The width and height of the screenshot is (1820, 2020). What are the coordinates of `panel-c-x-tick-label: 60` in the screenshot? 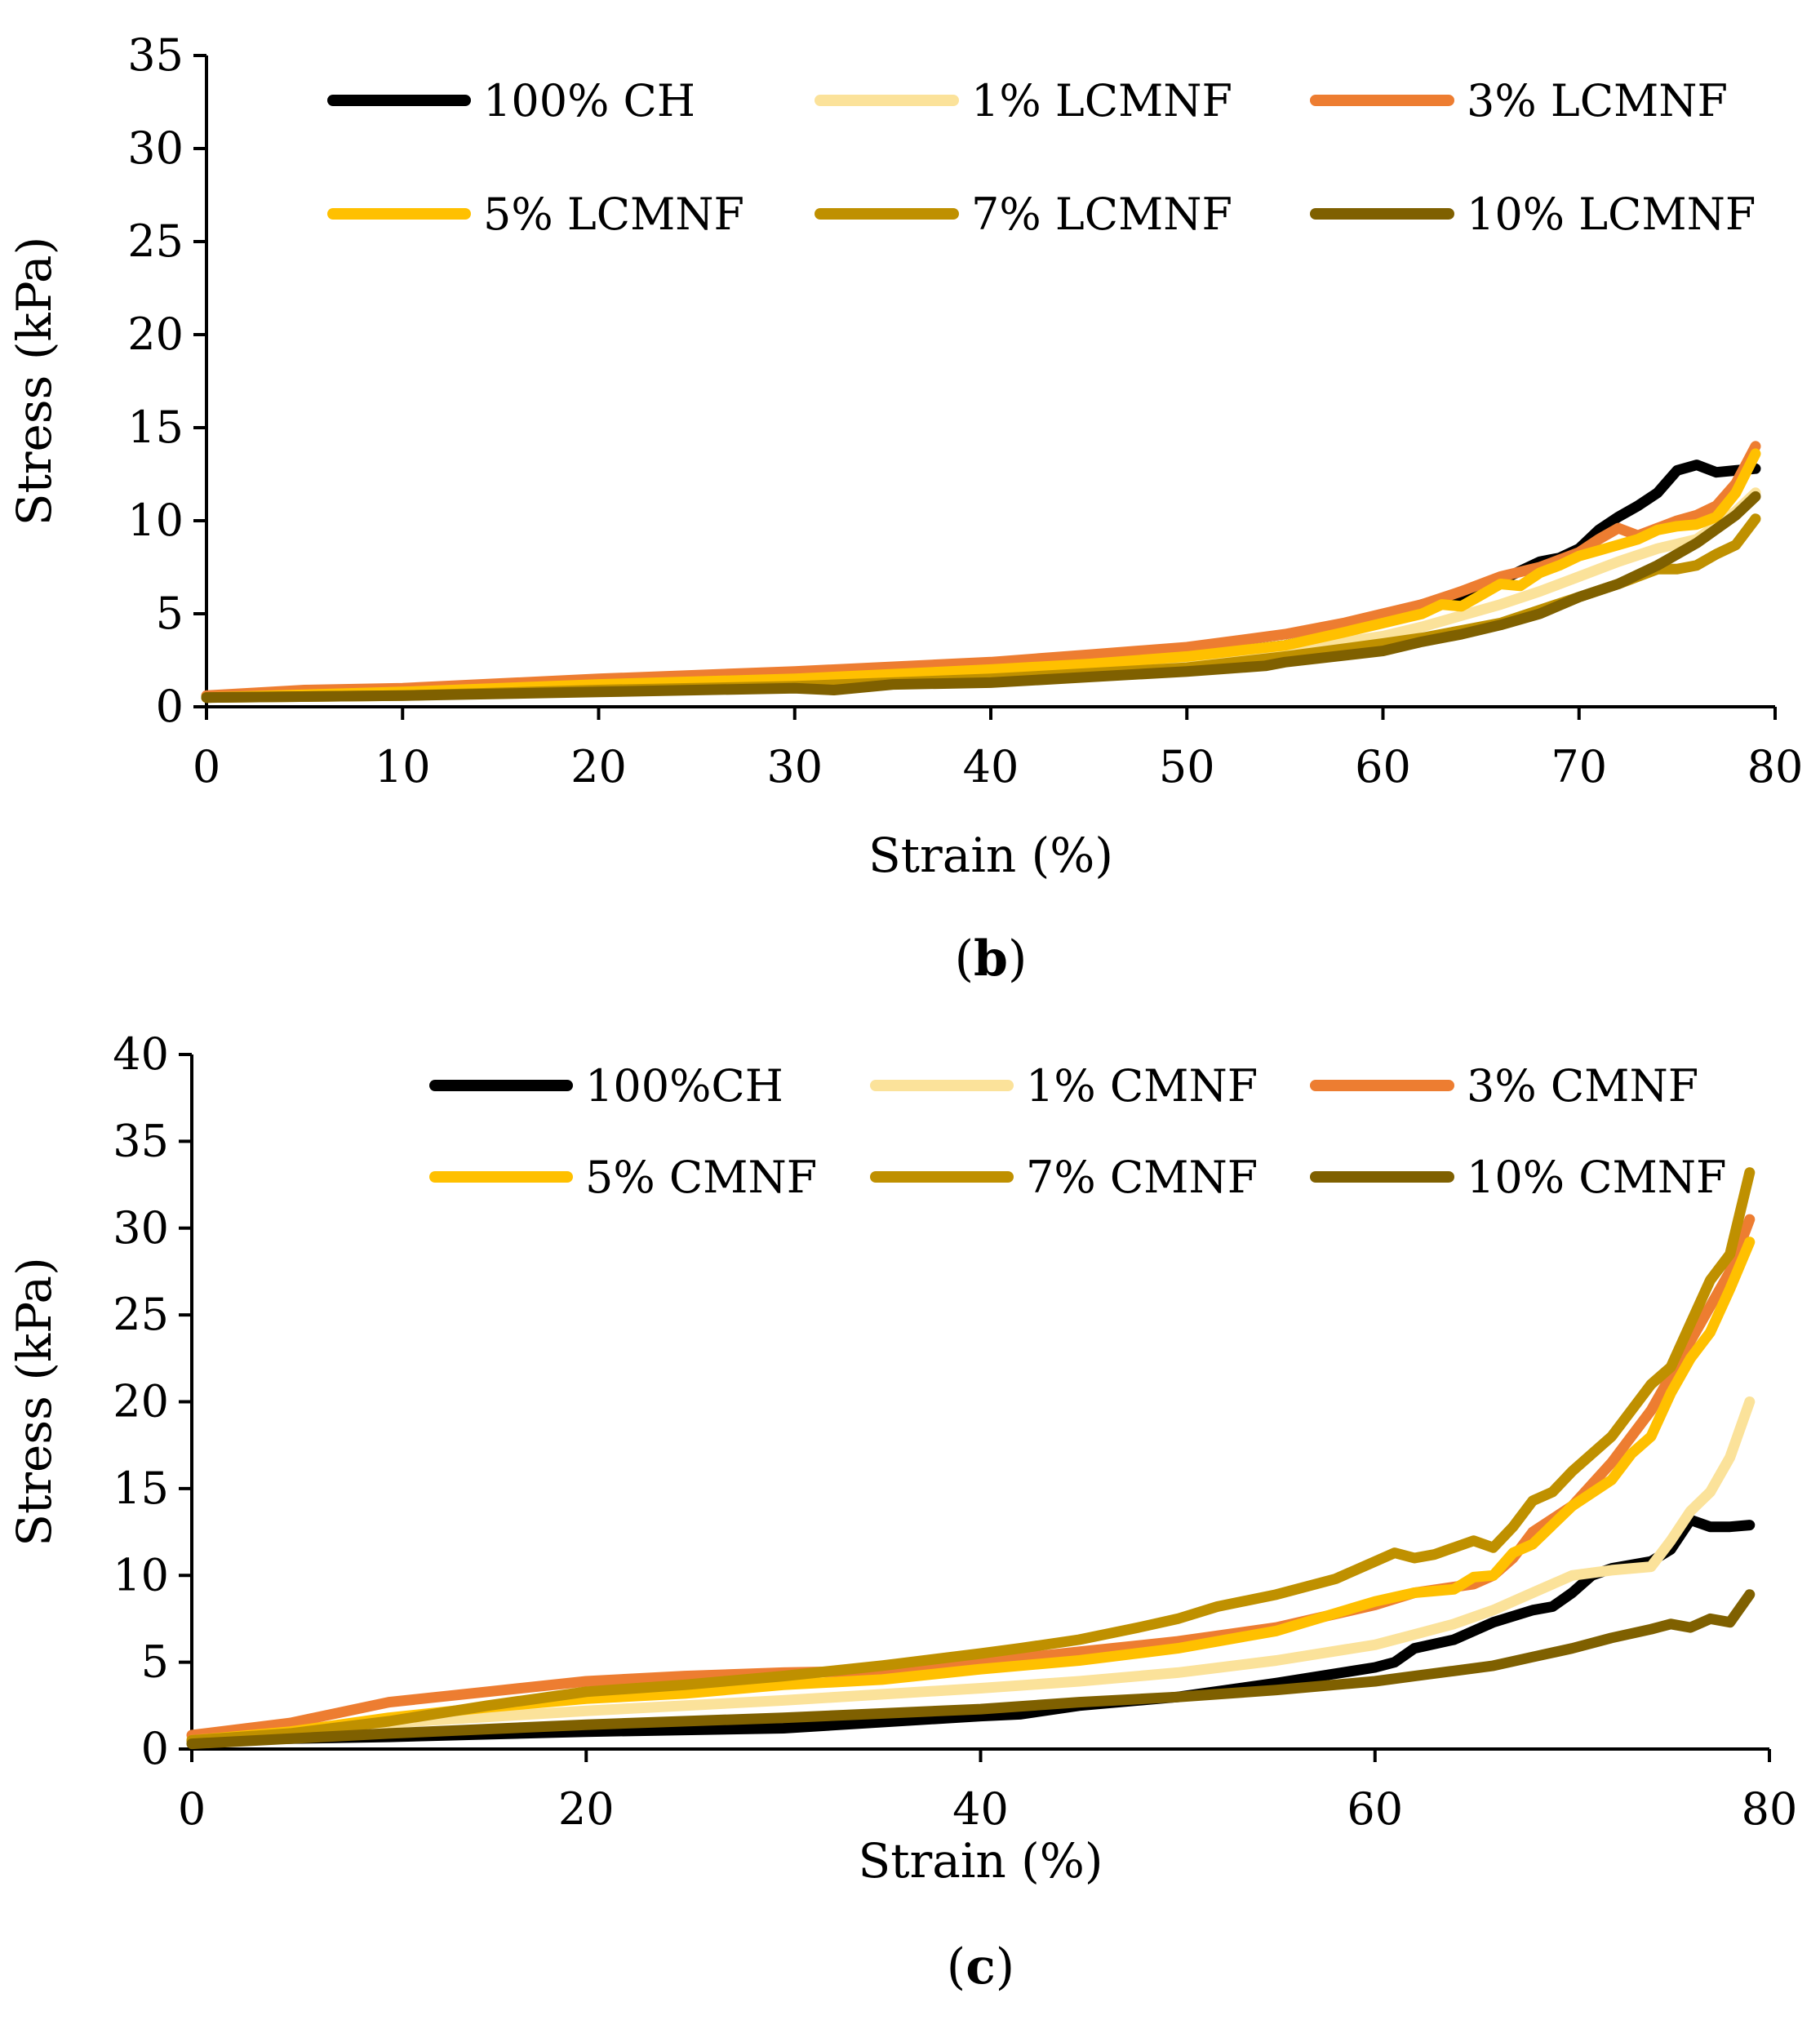 It's located at (1375, 1809).